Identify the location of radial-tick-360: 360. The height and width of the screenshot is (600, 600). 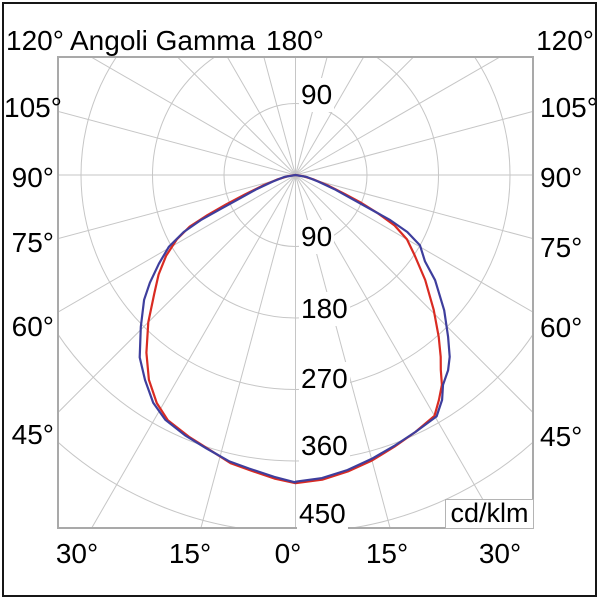
(324, 446).